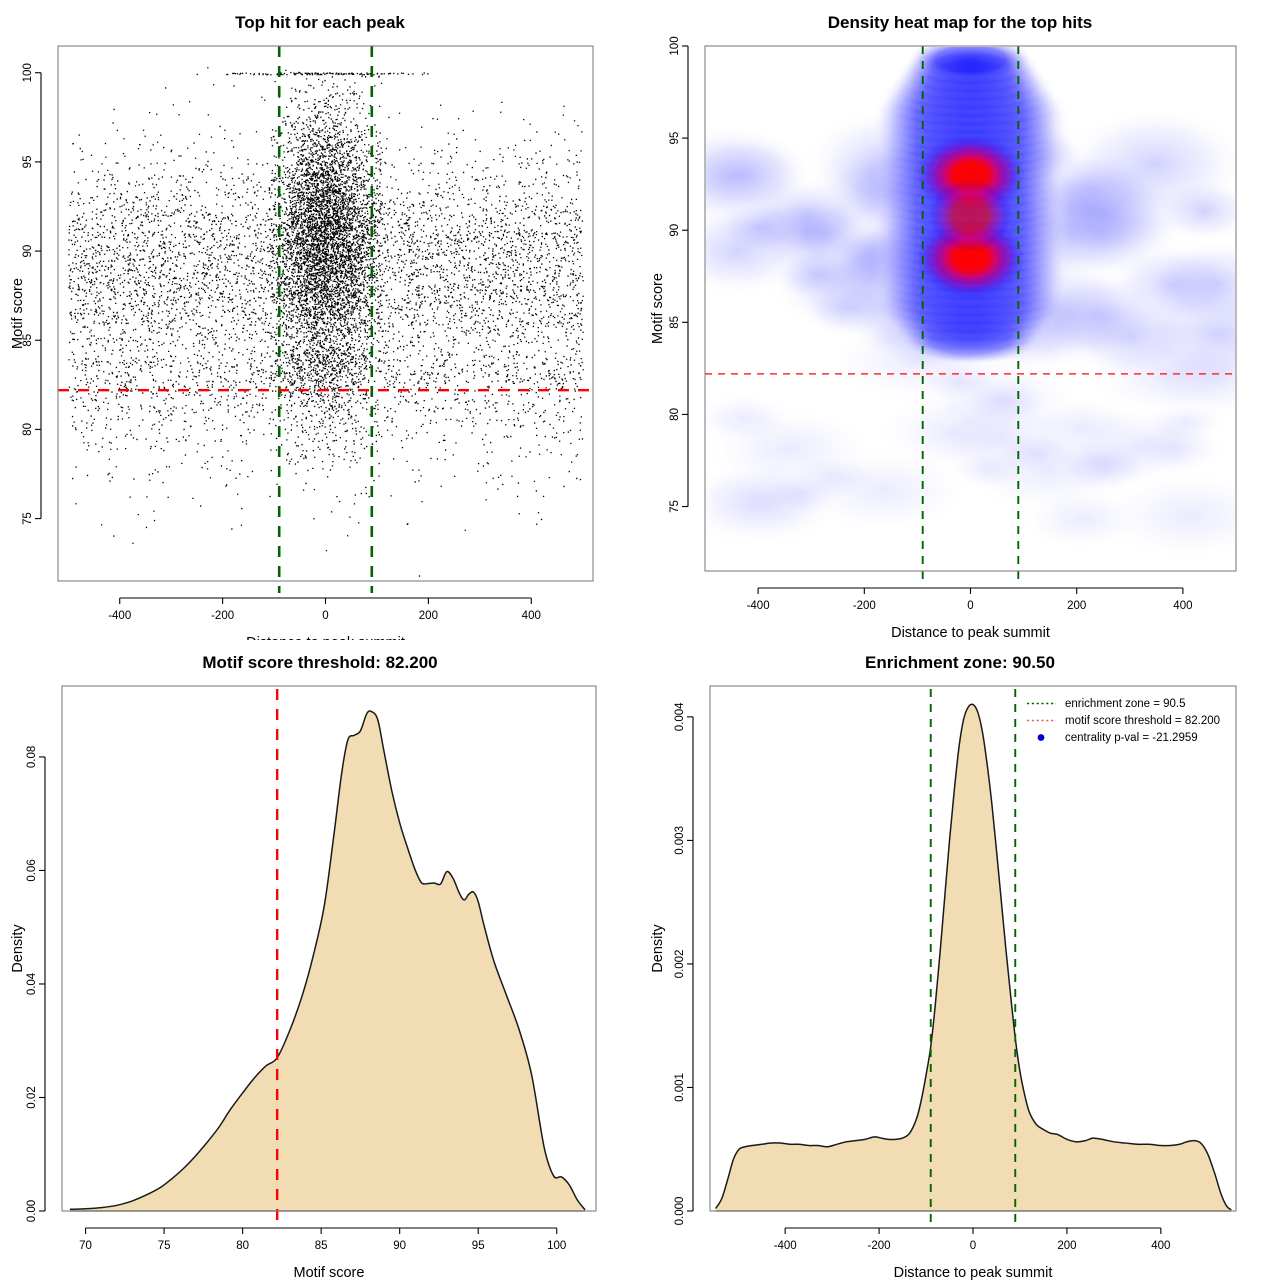 The image size is (1280, 1280). What do you see at coordinates (18, 948) in the screenshot?
I see `motif-density-y-axis-label: Density` at bounding box center [18, 948].